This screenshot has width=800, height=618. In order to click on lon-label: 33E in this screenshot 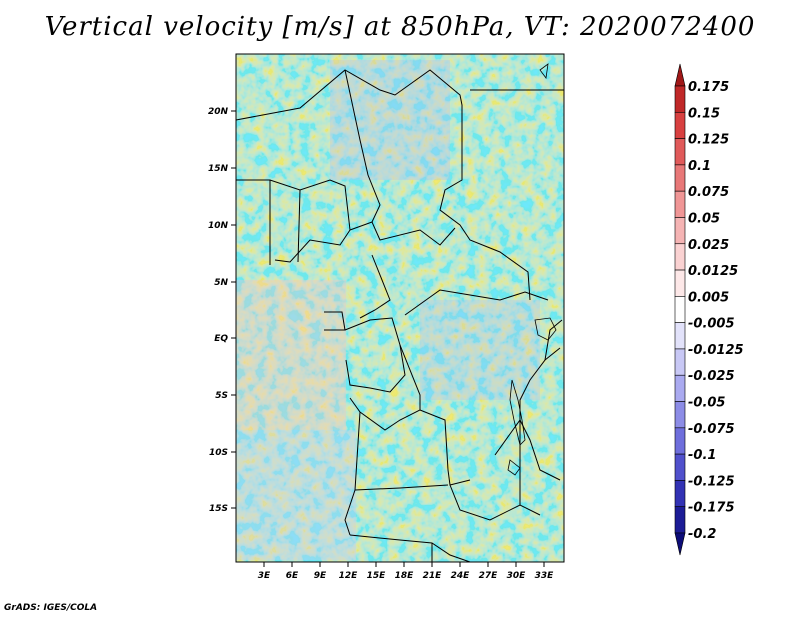, I will do `click(545, 576)`.